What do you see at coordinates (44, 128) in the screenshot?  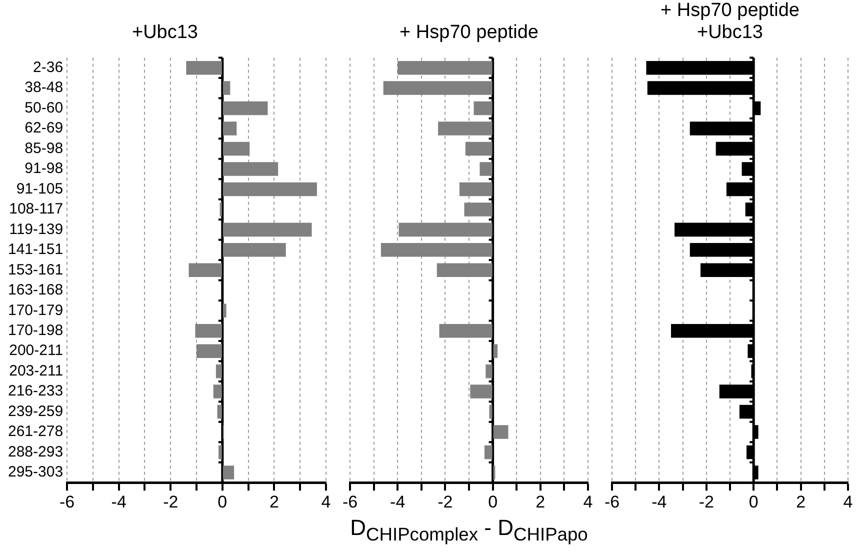 I see `y-tick-label: 62-69` at bounding box center [44, 128].